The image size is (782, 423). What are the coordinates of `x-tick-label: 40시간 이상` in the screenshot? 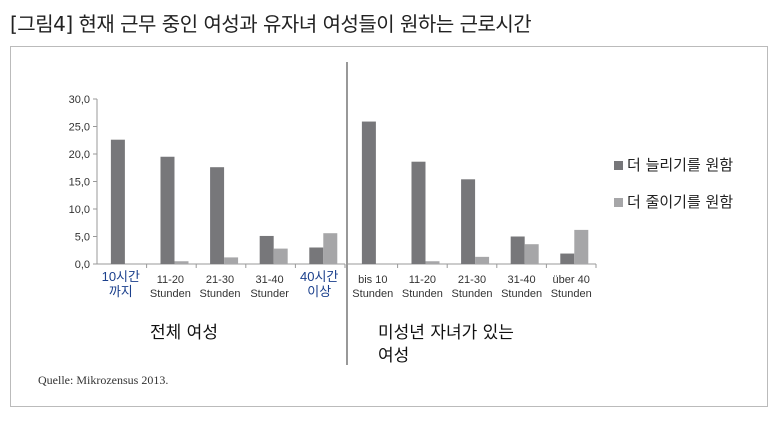 It's located at (319, 284).